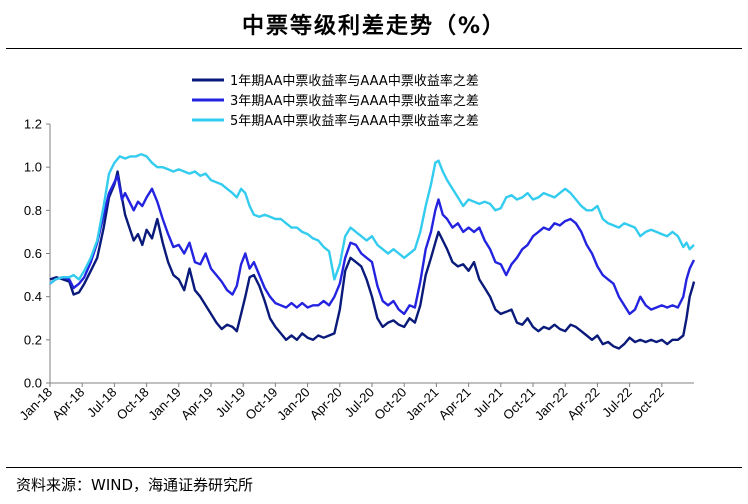 The height and width of the screenshot is (504, 748). What do you see at coordinates (68, 404) in the screenshot?
I see `x-tick-label: Apr-18` at bounding box center [68, 404].